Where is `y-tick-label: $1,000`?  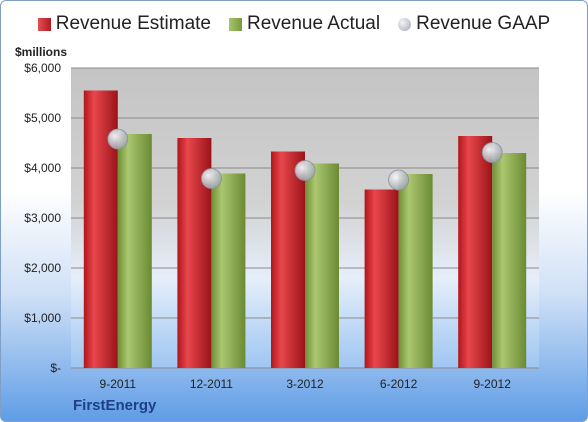 y-tick-label: $1,000 is located at coordinates (42, 318).